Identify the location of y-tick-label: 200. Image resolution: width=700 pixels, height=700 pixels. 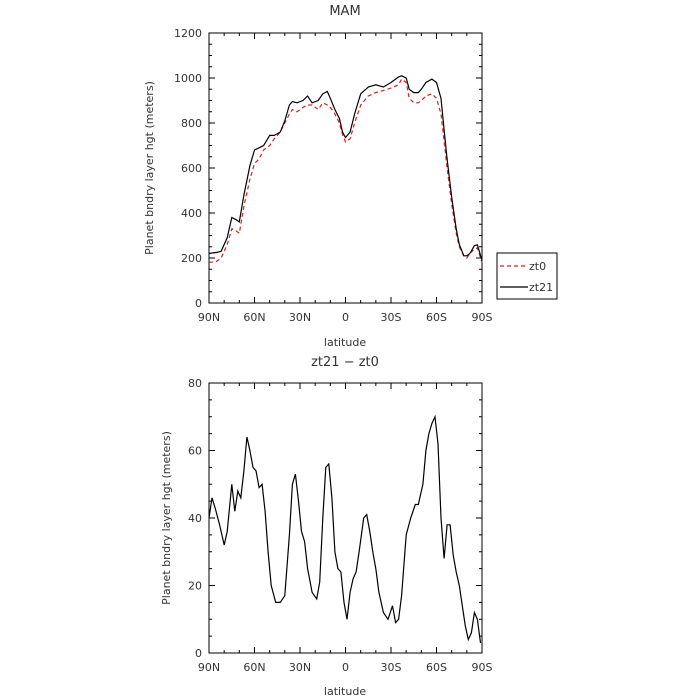
(191, 258).